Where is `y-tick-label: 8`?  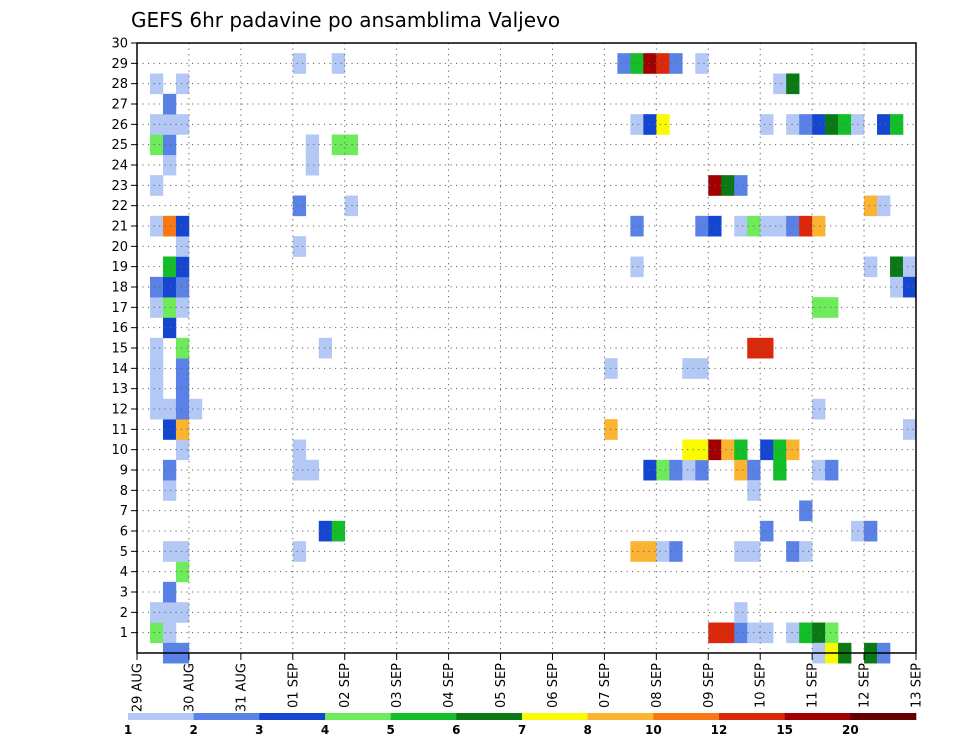
y-tick-label: 8 is located at coordinates (124, 491).